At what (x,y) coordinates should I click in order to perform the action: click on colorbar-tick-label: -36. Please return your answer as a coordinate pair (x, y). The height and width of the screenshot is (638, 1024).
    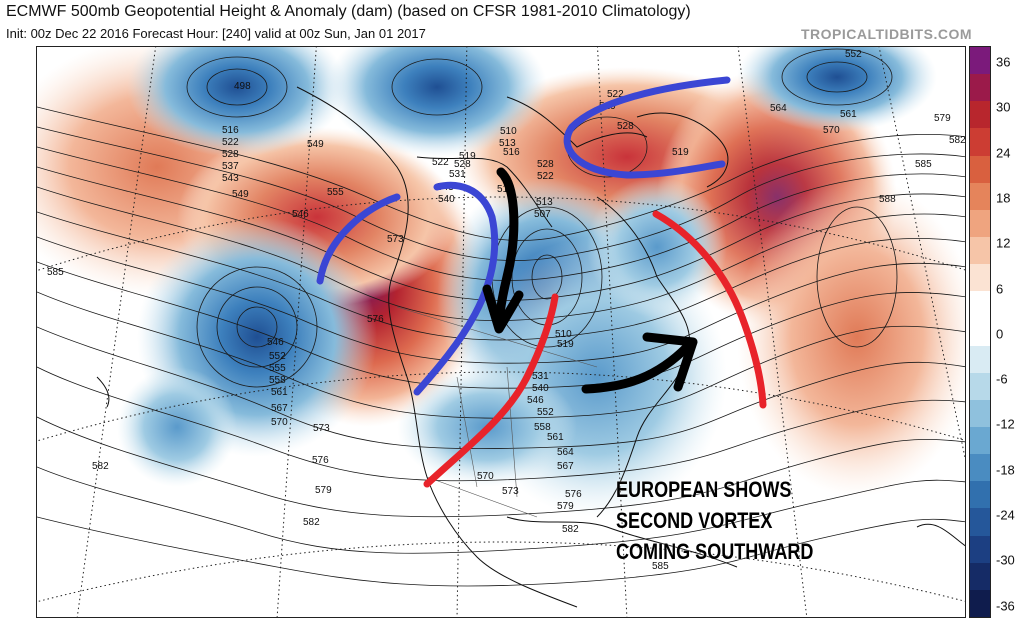
    Looking at the image, I should click on (1005, 606).